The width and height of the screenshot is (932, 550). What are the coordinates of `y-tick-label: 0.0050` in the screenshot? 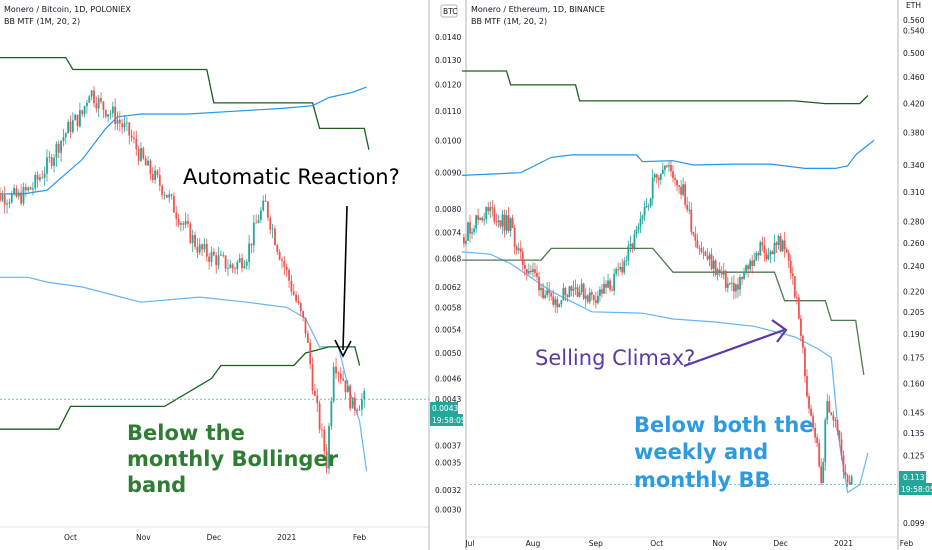 It's located at (448, 353).